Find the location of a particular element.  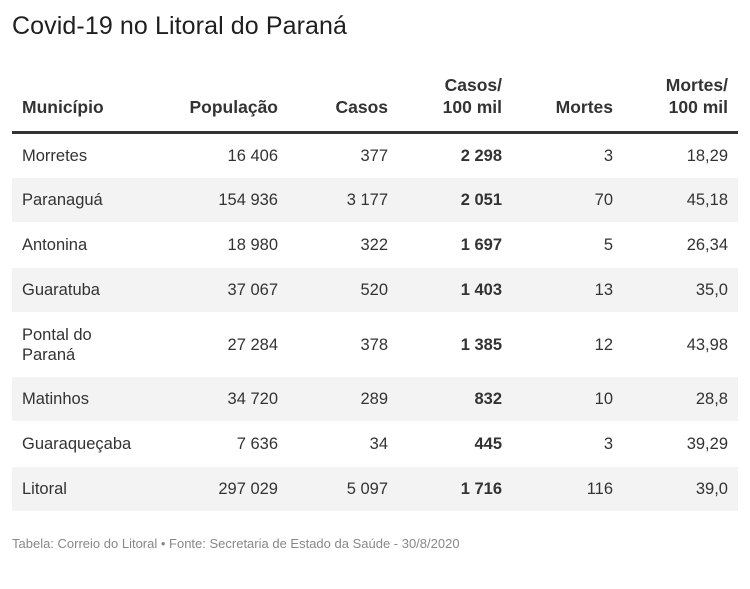

column-header-municipio: Município is located at coordinates (84, 104).